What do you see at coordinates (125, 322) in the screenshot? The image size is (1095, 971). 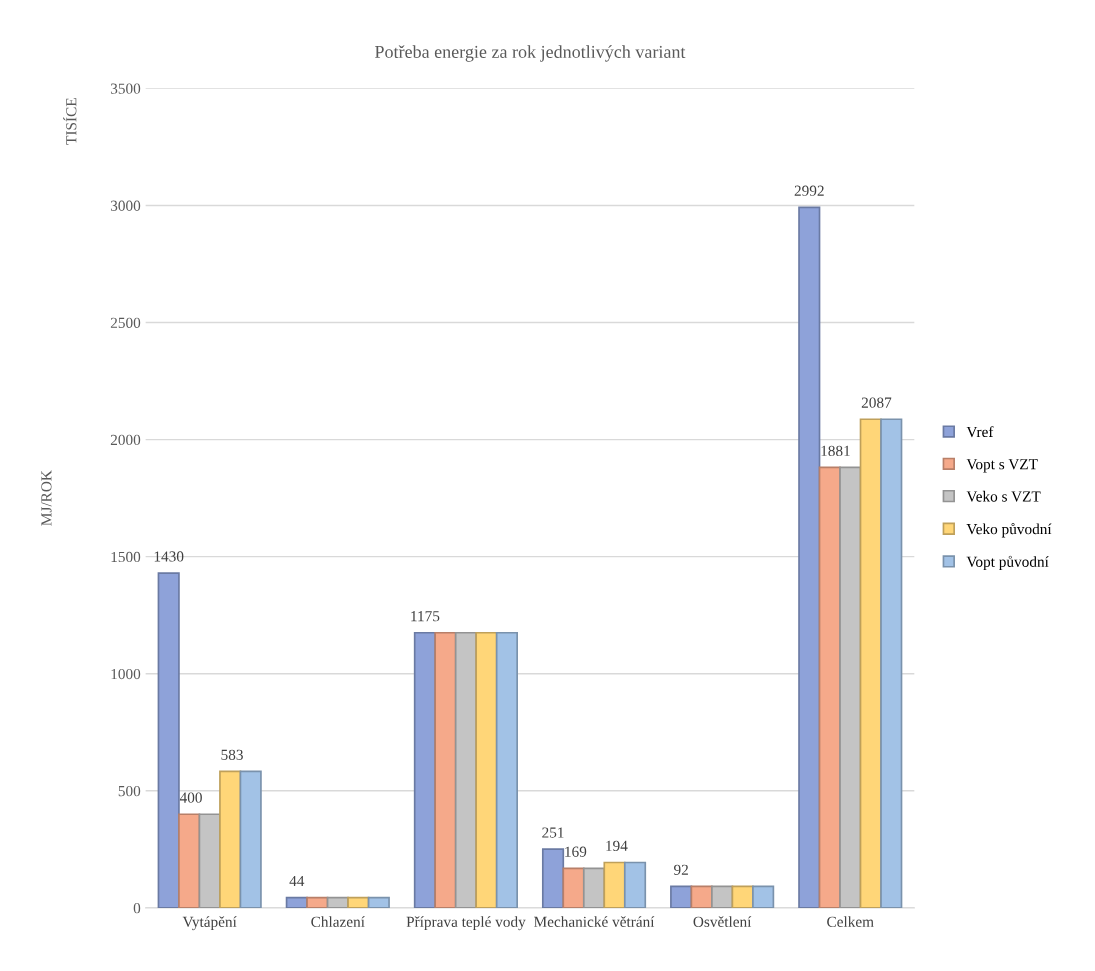 I see `y-tick-label: 2500` at bounding box center [125, 322].